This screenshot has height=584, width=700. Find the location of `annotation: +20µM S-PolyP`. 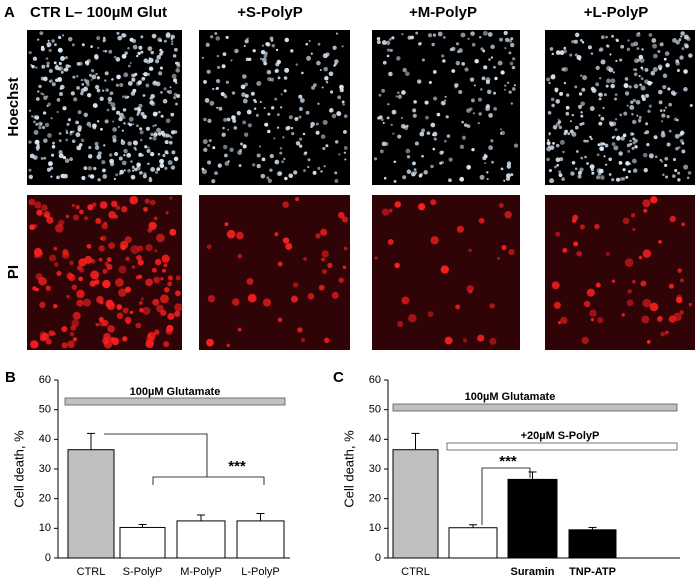

annotation: +20µM S-PolyP is located at coordinates (560, 436).